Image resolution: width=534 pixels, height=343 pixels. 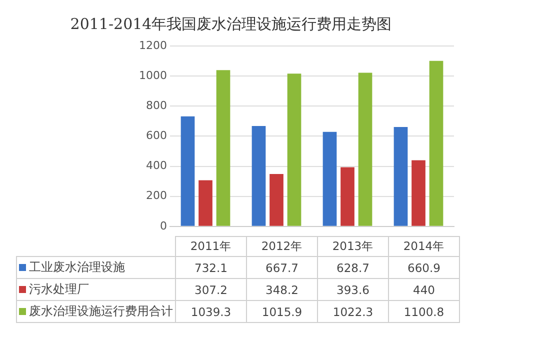 What do you see at coordinates (96, 267) in the screenshot?
I see `legend-label: 工业废水治理设施` at bounding box center [96, 267].